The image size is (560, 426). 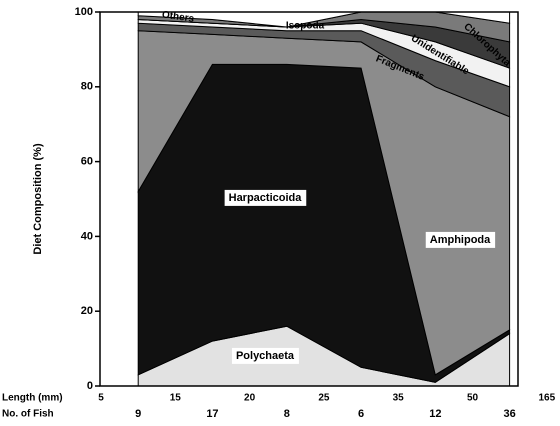 I want to click on x-tick-label: 9, so click(x=138, y=414).